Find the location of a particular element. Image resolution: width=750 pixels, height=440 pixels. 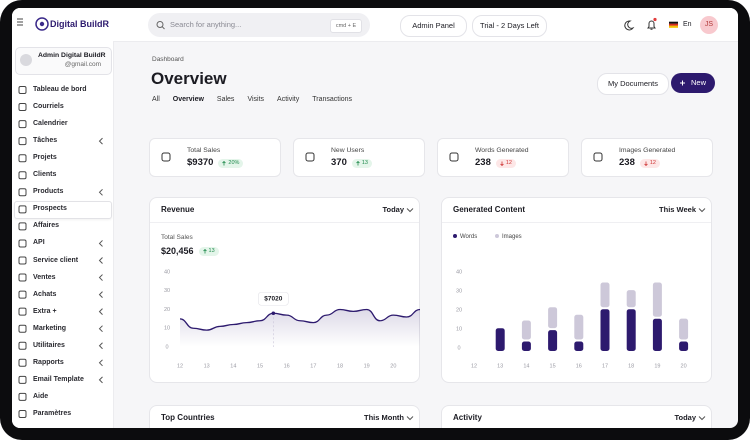

tab: Visits is located at coordinates (256, 99).